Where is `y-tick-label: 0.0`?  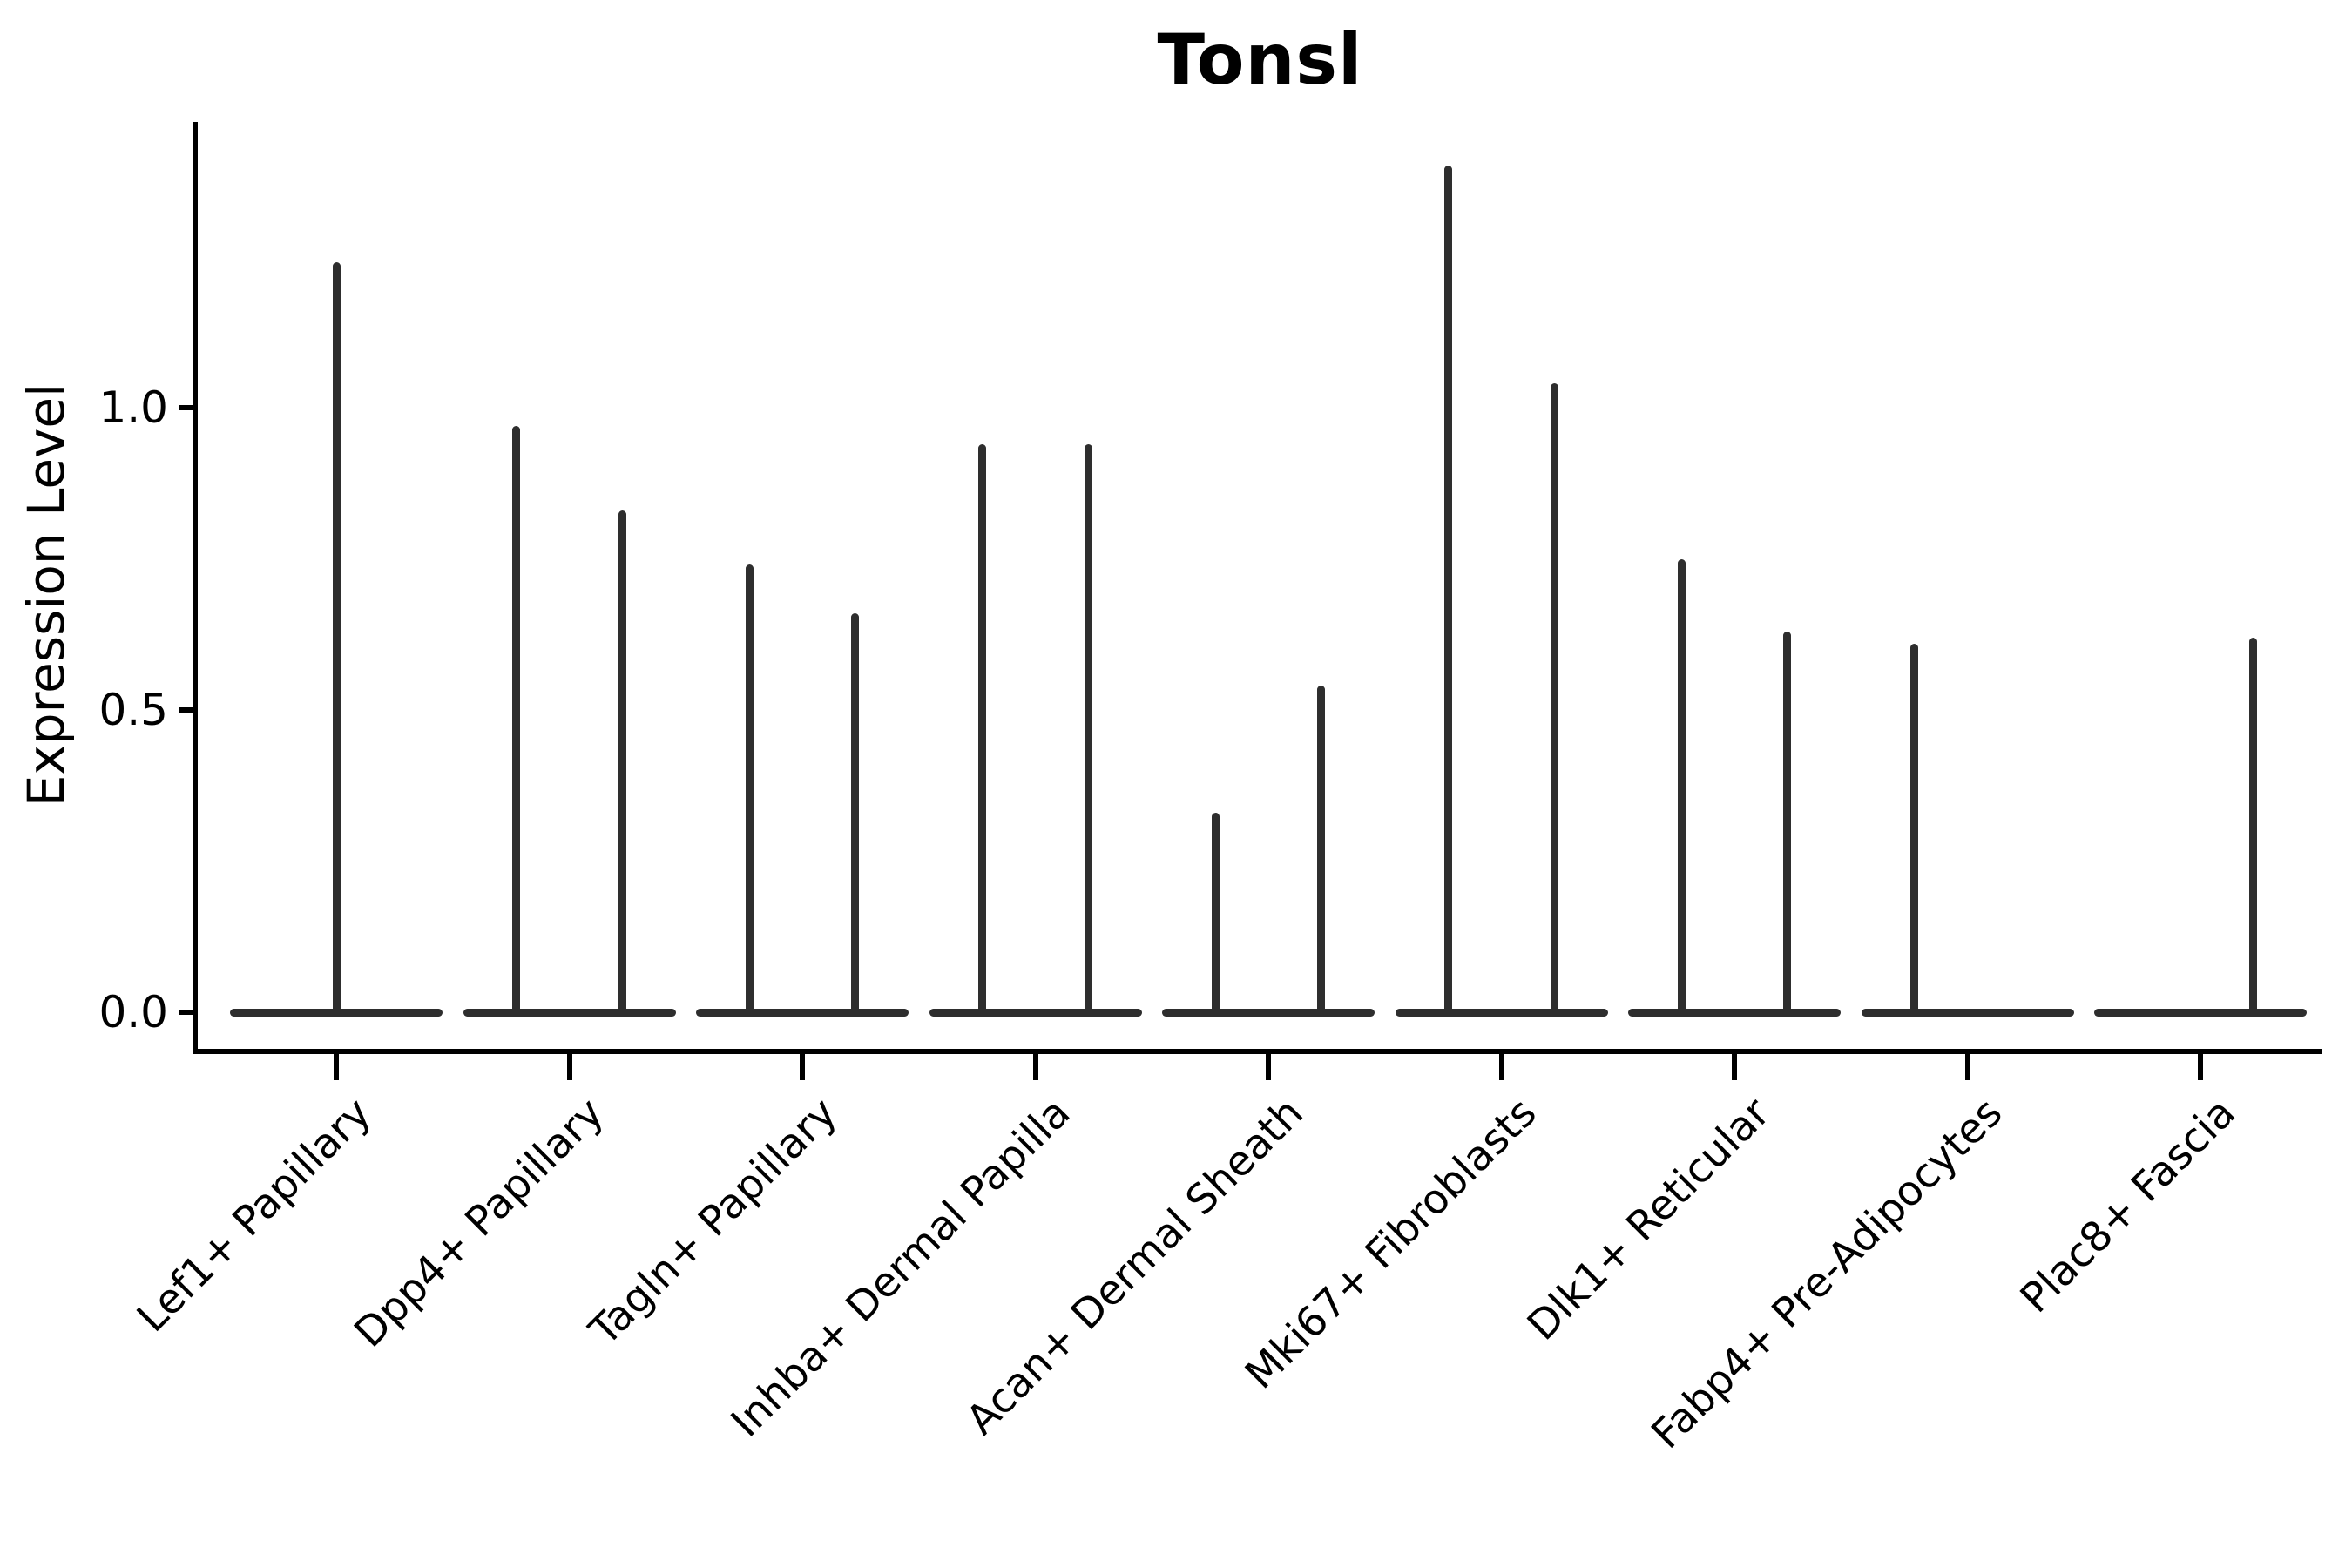 y-tick-label: 0.0 is located at coordinates (133, 1012).